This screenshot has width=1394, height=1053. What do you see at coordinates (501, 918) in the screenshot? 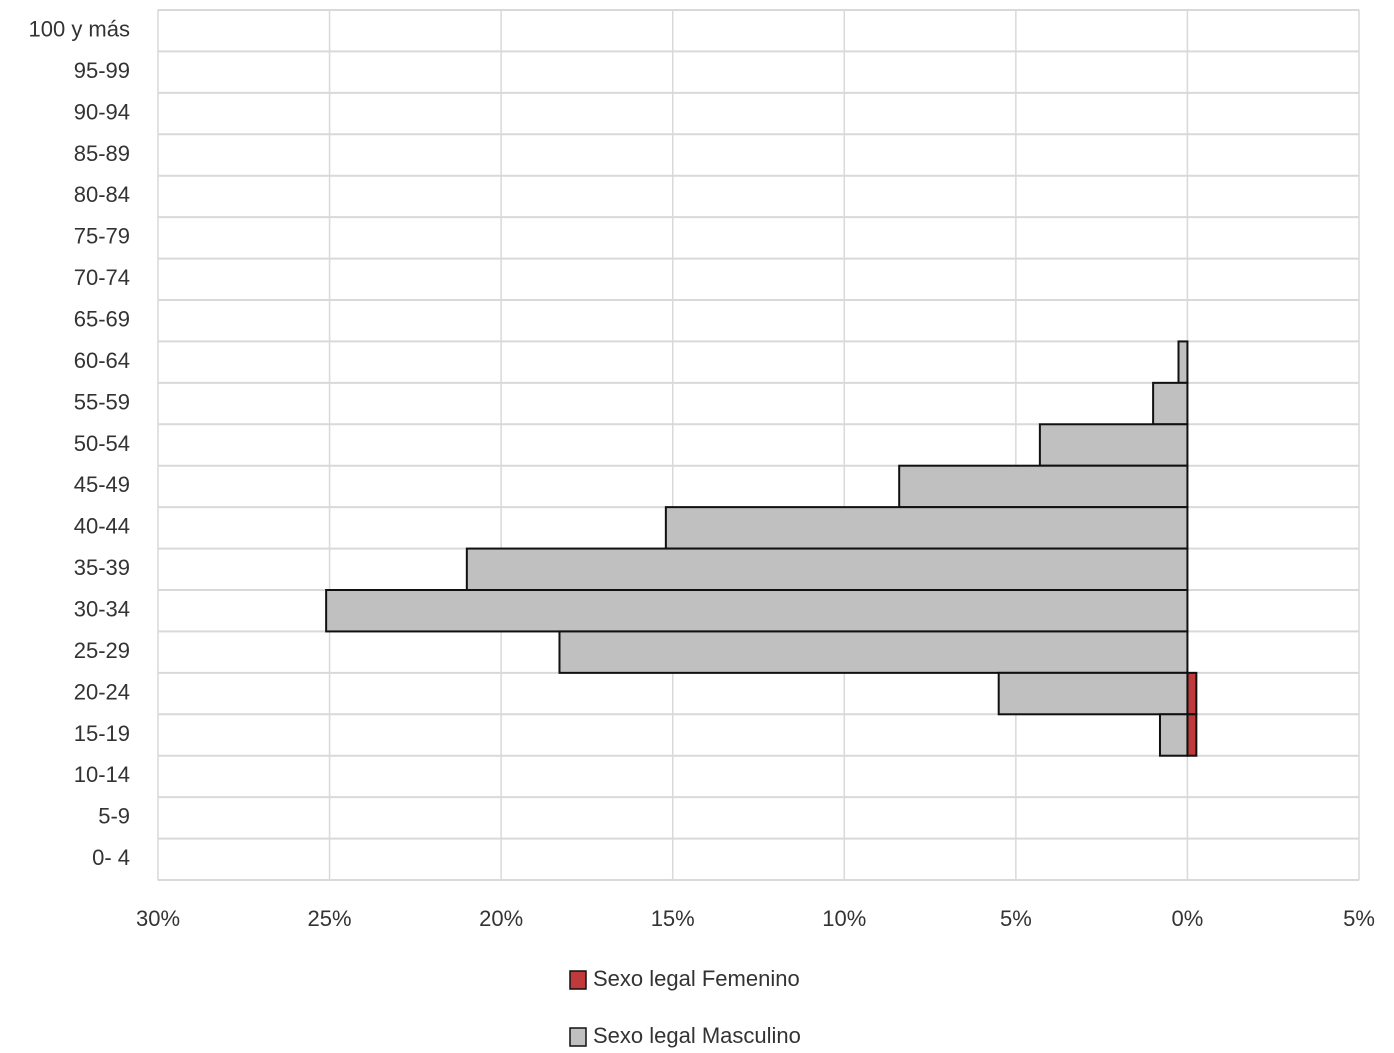
I see `x-tick-label: 20%` at bounding box center [501, 918].